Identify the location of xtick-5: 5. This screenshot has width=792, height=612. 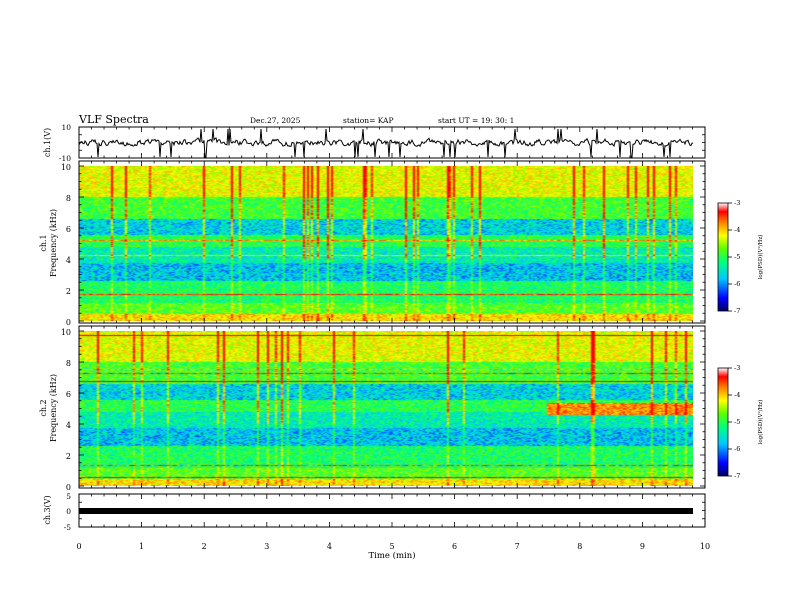
(391, 546).